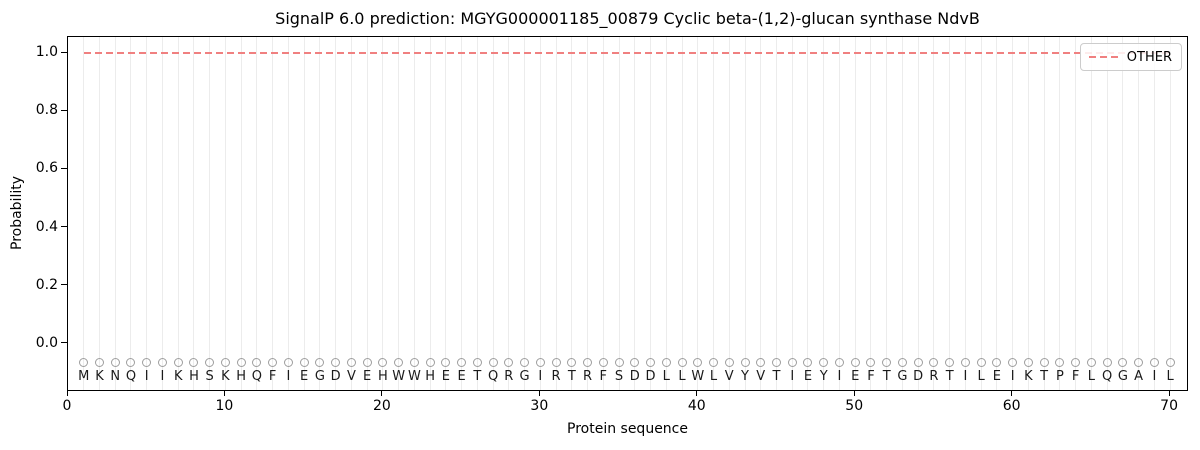 This screenshot has width=1200, height=450. Describe the element at coordinates (46, 342) in the screenshot. I see `y-tick-label: 0.0` at that location.